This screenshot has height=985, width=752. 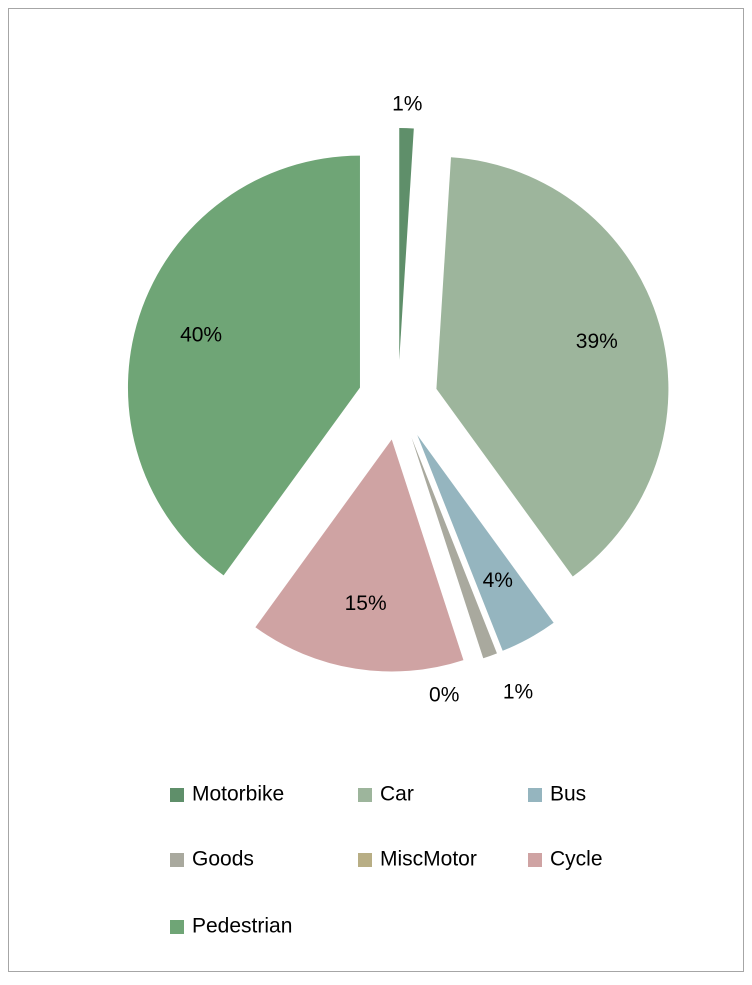 What do you see at coordinates (366, 603) in the screenshot?
I see `data-label: 15%` at bounding box center [366, 603].